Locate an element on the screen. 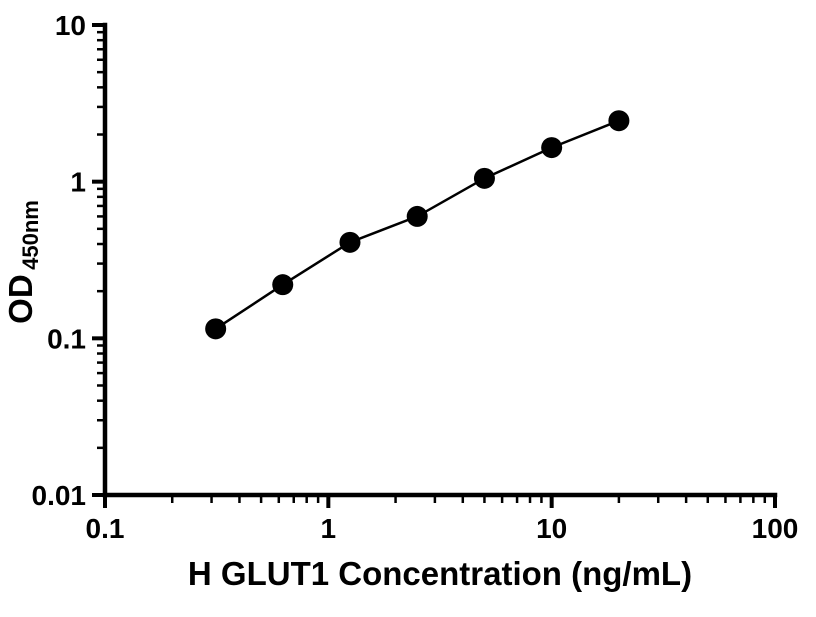 The width and height of the screenshot is (816, 617). y-tick-label: 1 is located at coordinates (78, 182).